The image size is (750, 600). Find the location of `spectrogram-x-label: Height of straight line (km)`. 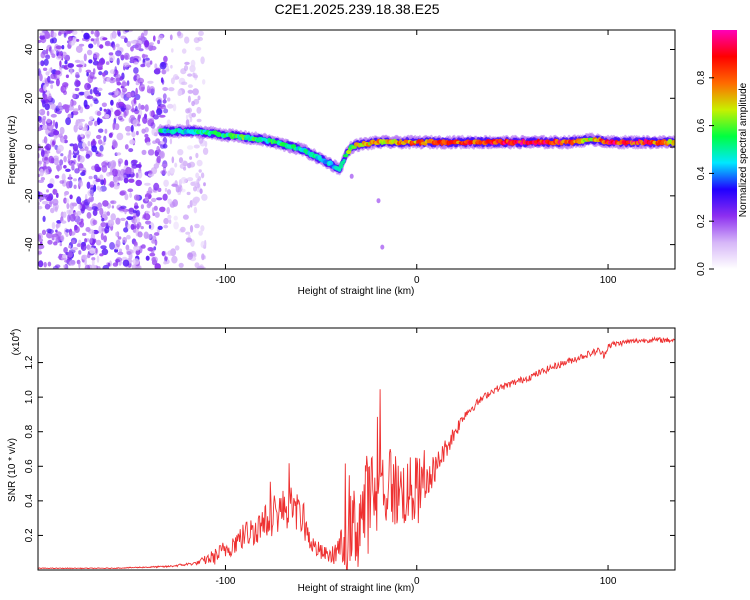

spectrogram-x-label: Height of straight line (km) is located at coordinates (356, 291).